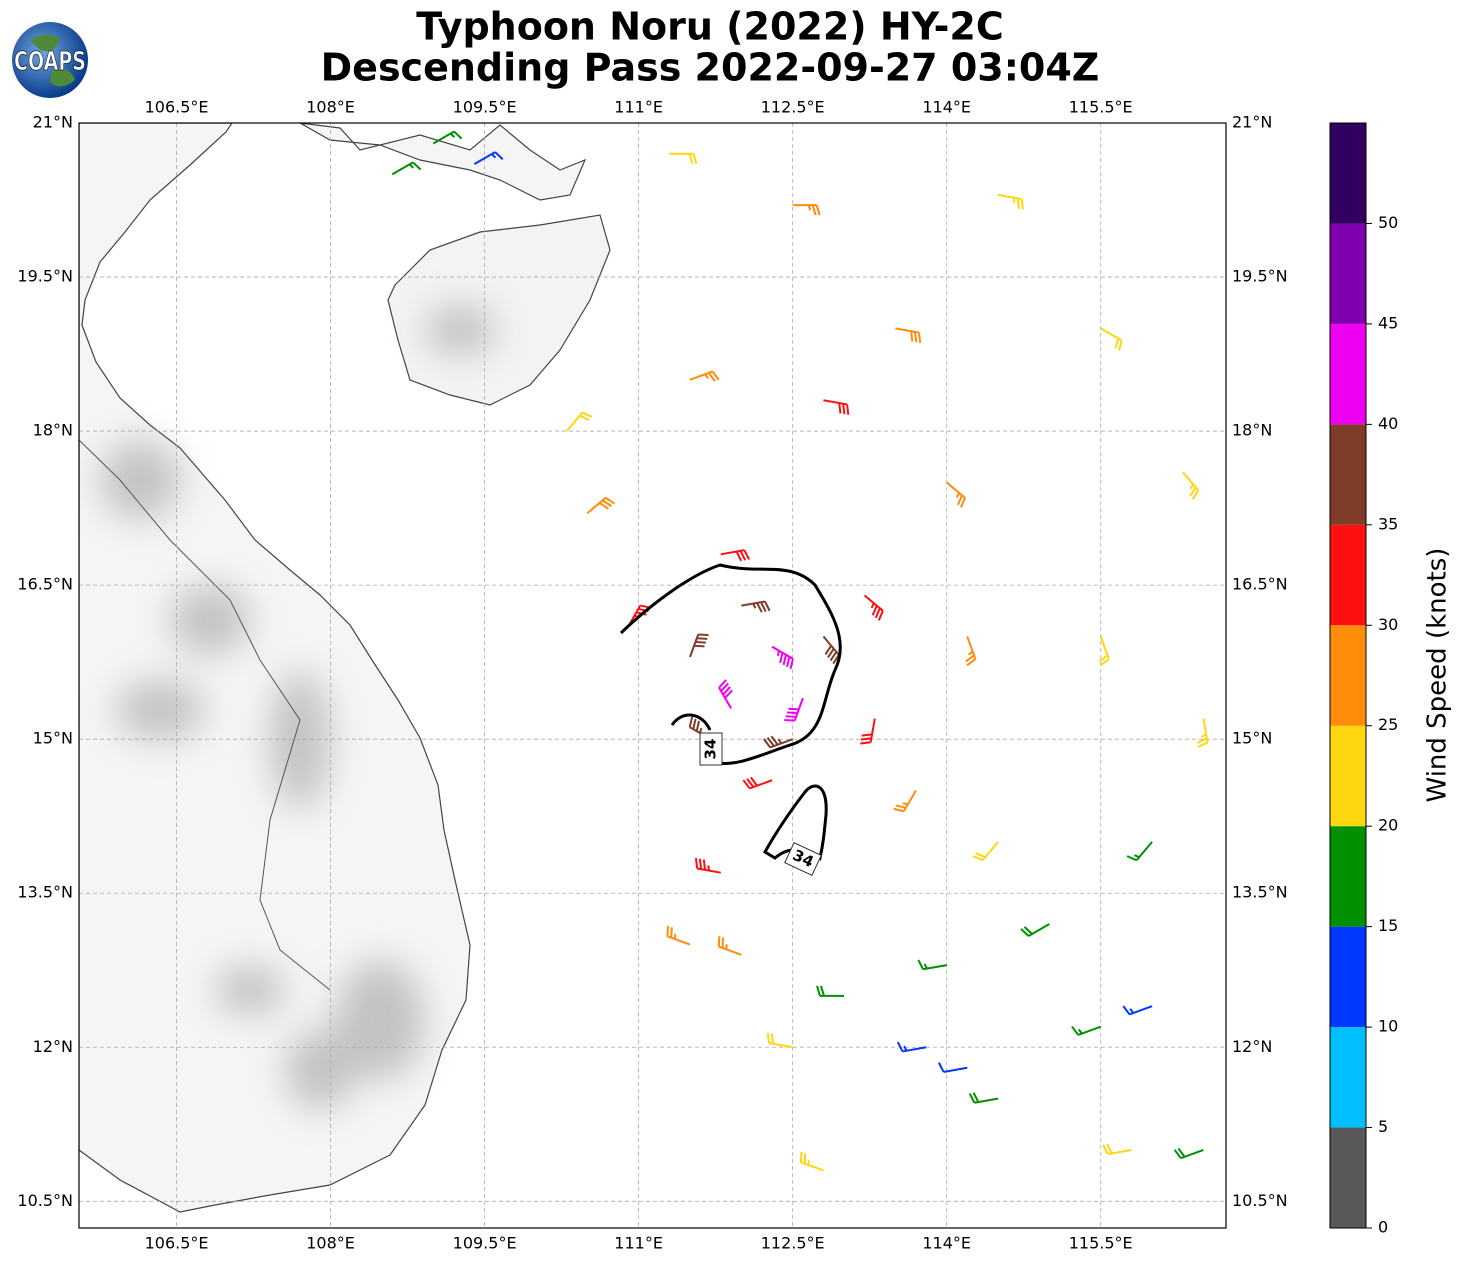  What do you see at coordinates (205, 715) in the screenshot?
I see `border` at bounding box center [205, 715].